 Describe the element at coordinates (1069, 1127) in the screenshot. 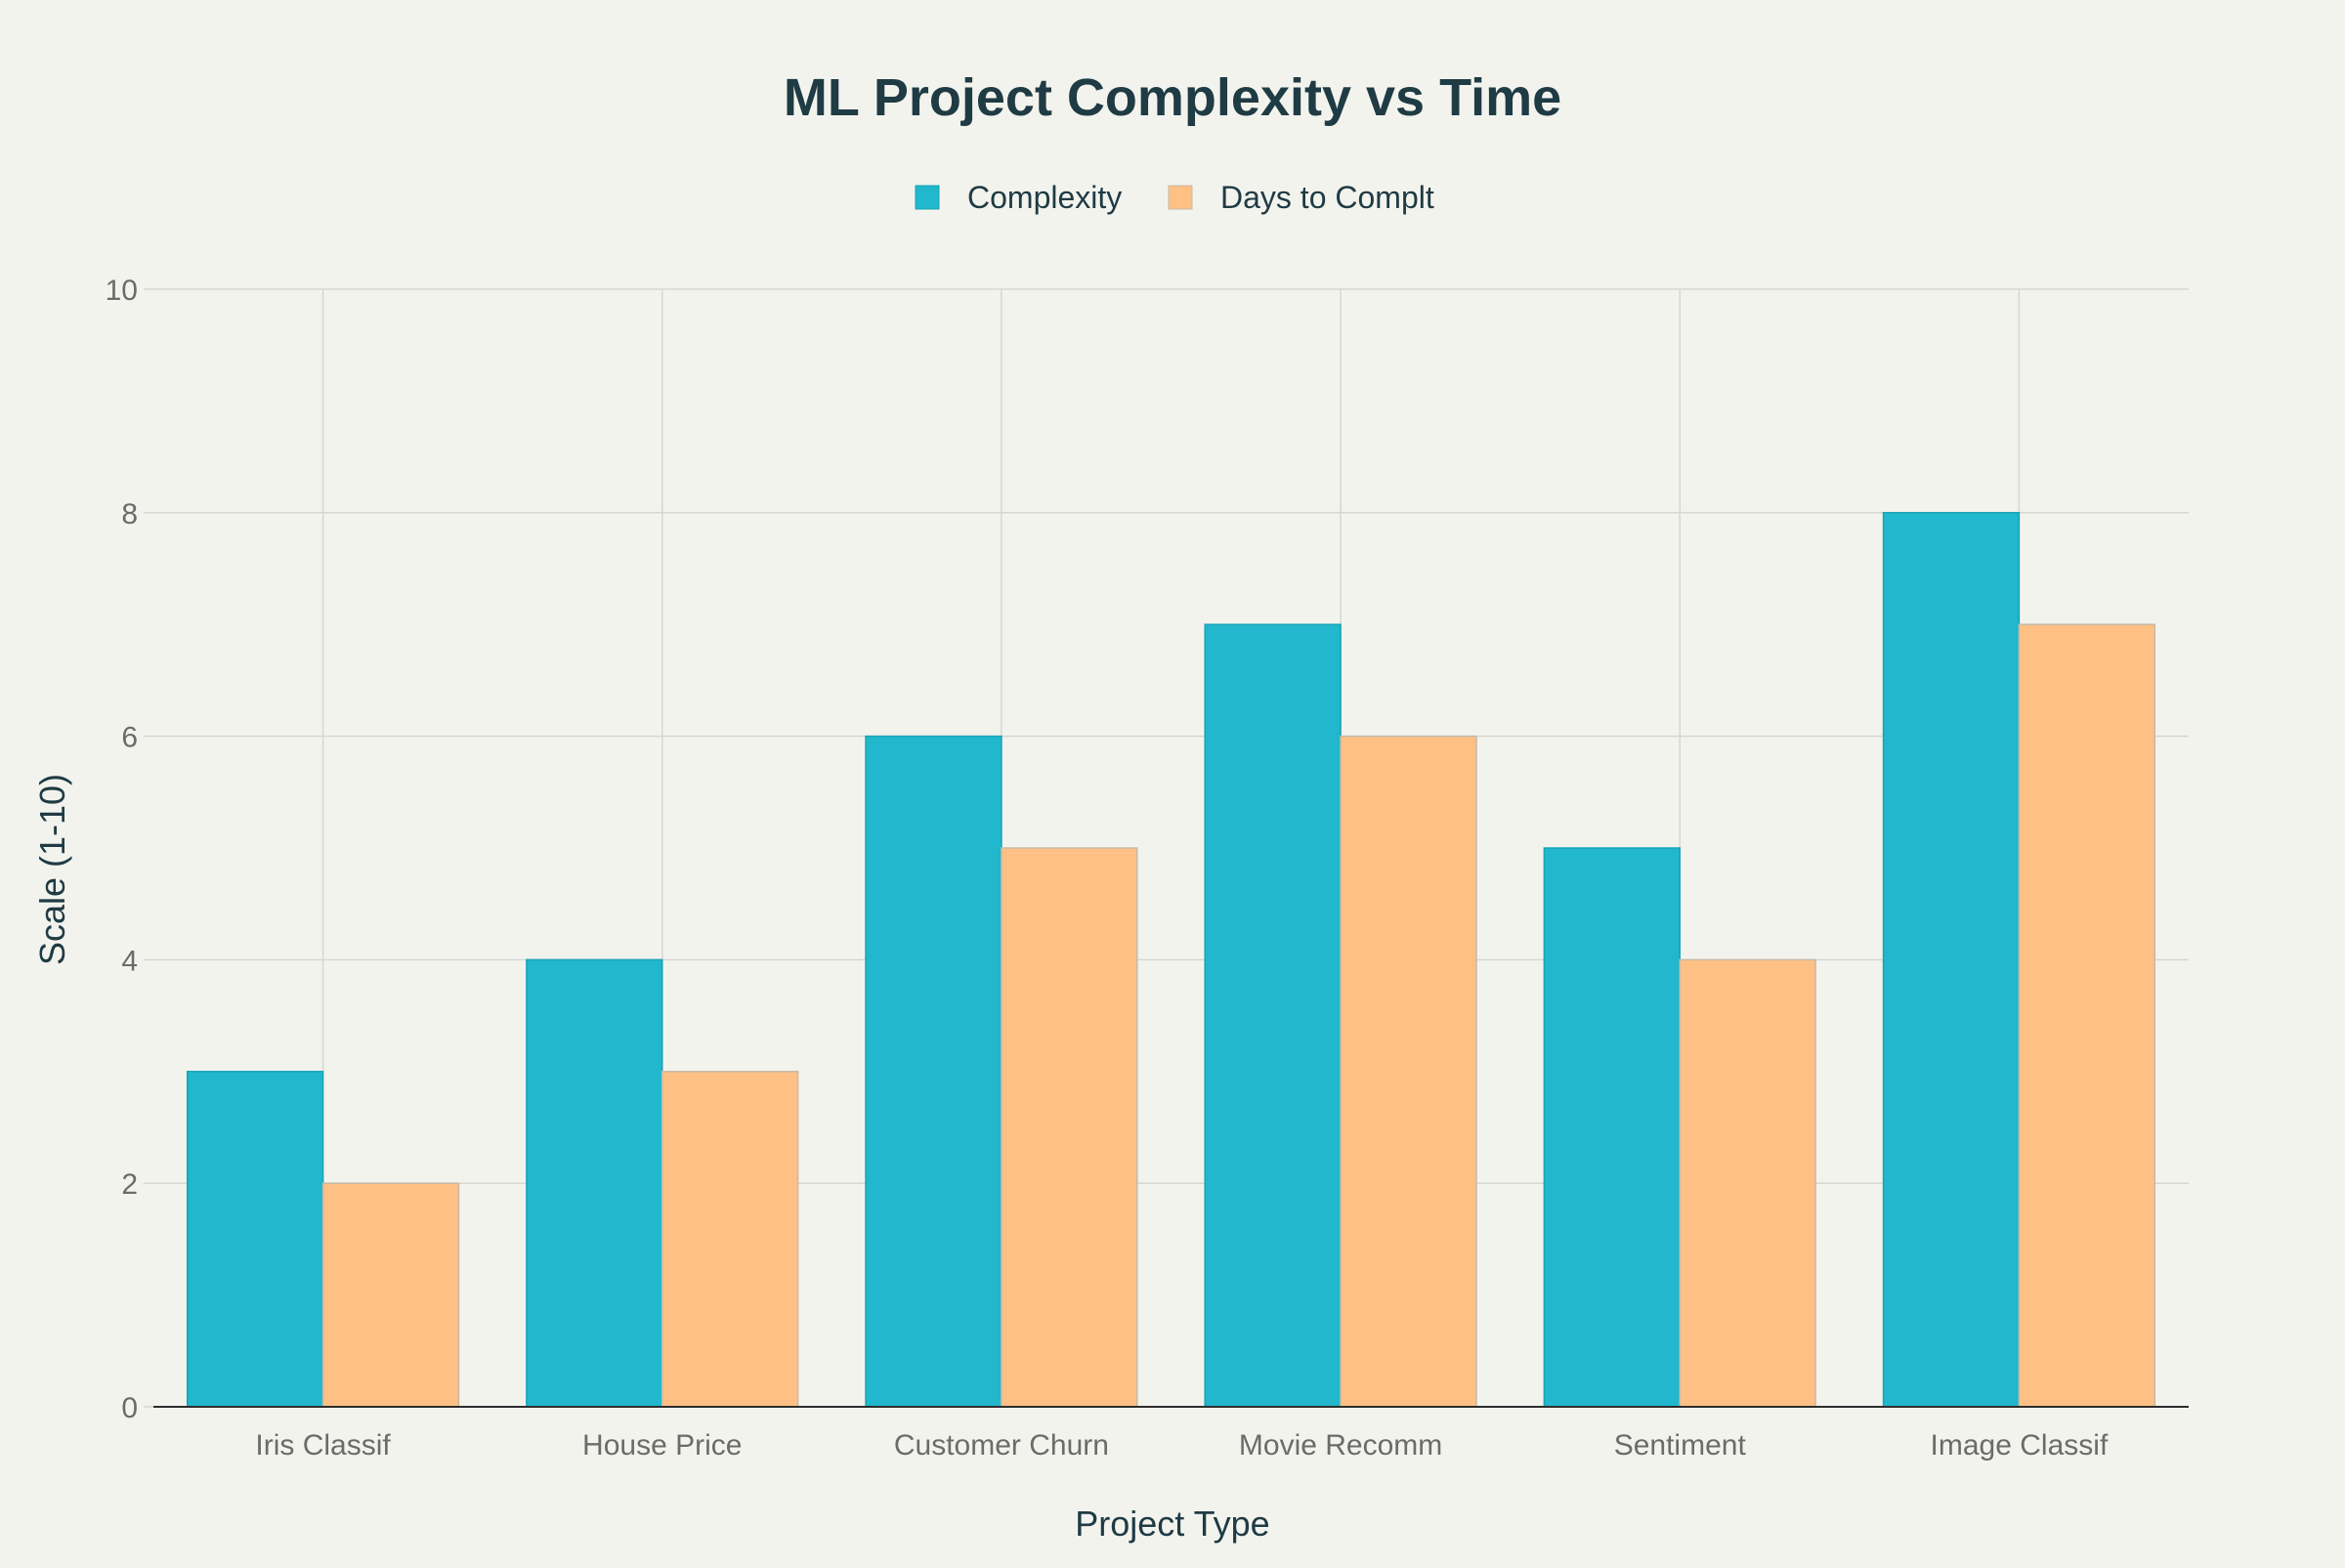

I see `bar-days-to-complt-customer-churn` at that location.